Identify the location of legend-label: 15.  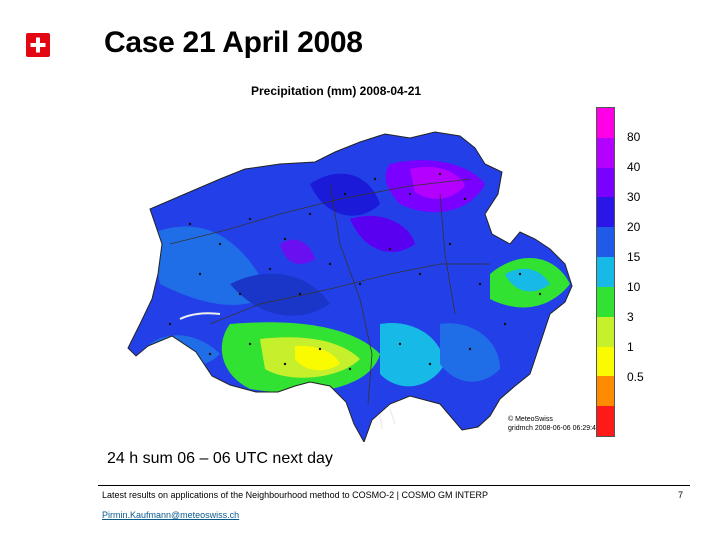
(634, 257).